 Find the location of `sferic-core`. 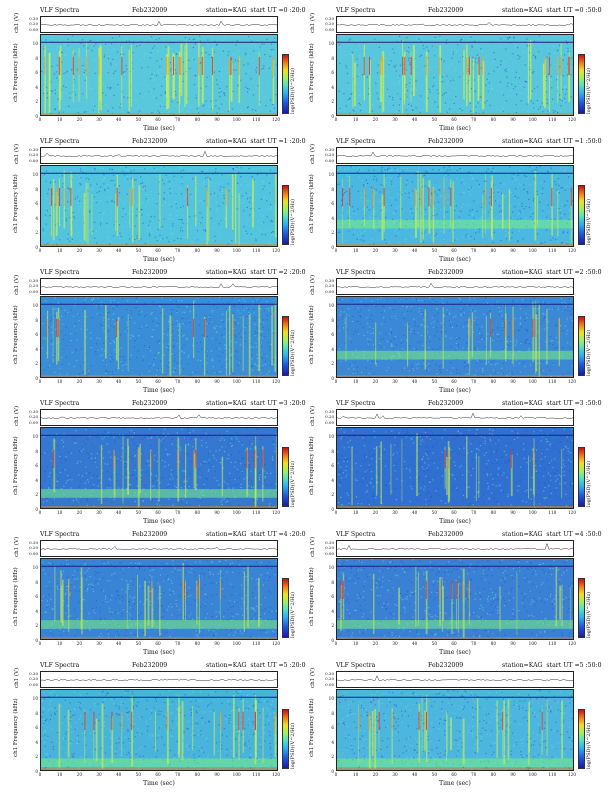

sferic-core is located at coordinates (426, 65).